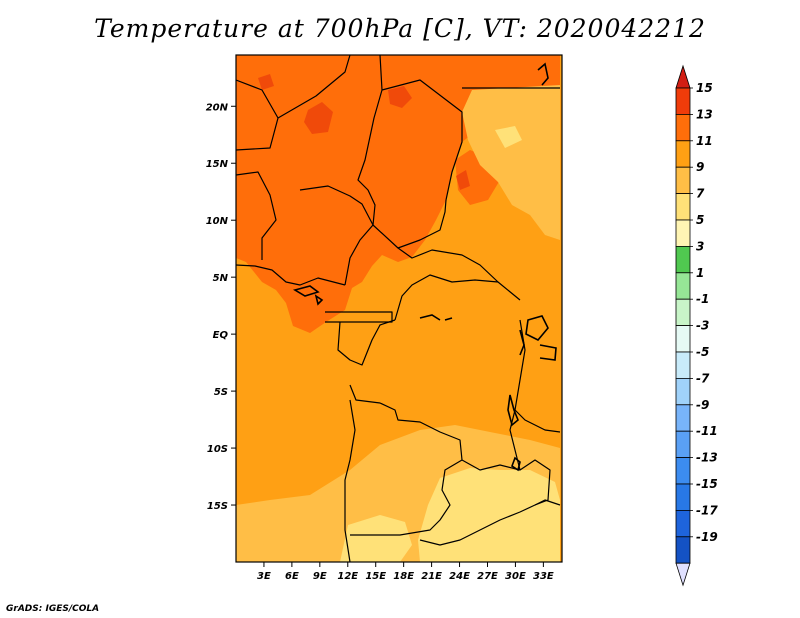  Describe the element at coordinates (318, 118) in the screenshot. I see `field-13-15-a` at that location.